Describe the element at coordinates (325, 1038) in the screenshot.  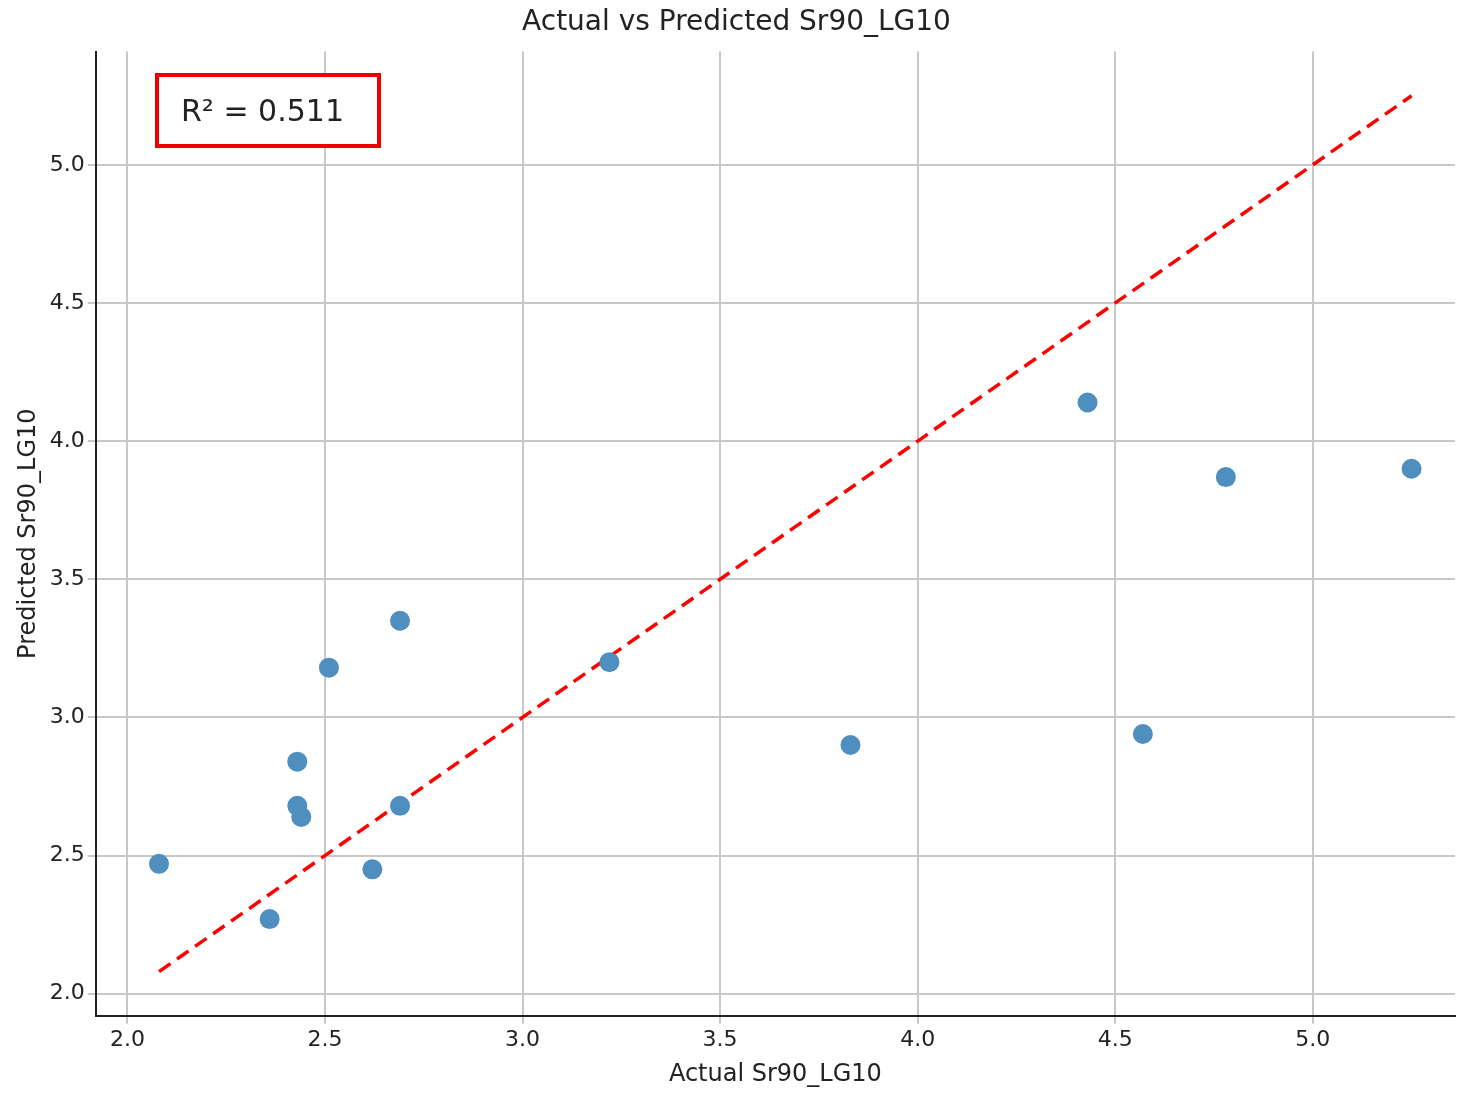
I see `x-tick-label: 2.5` at that location.